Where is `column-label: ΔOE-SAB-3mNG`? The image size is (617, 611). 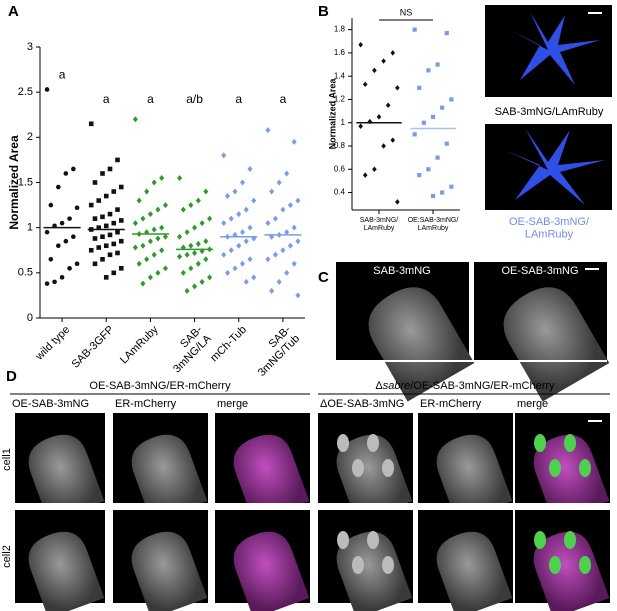
column-label: ΔOE-SAB-3mNG is located at coordinates (362, 404).